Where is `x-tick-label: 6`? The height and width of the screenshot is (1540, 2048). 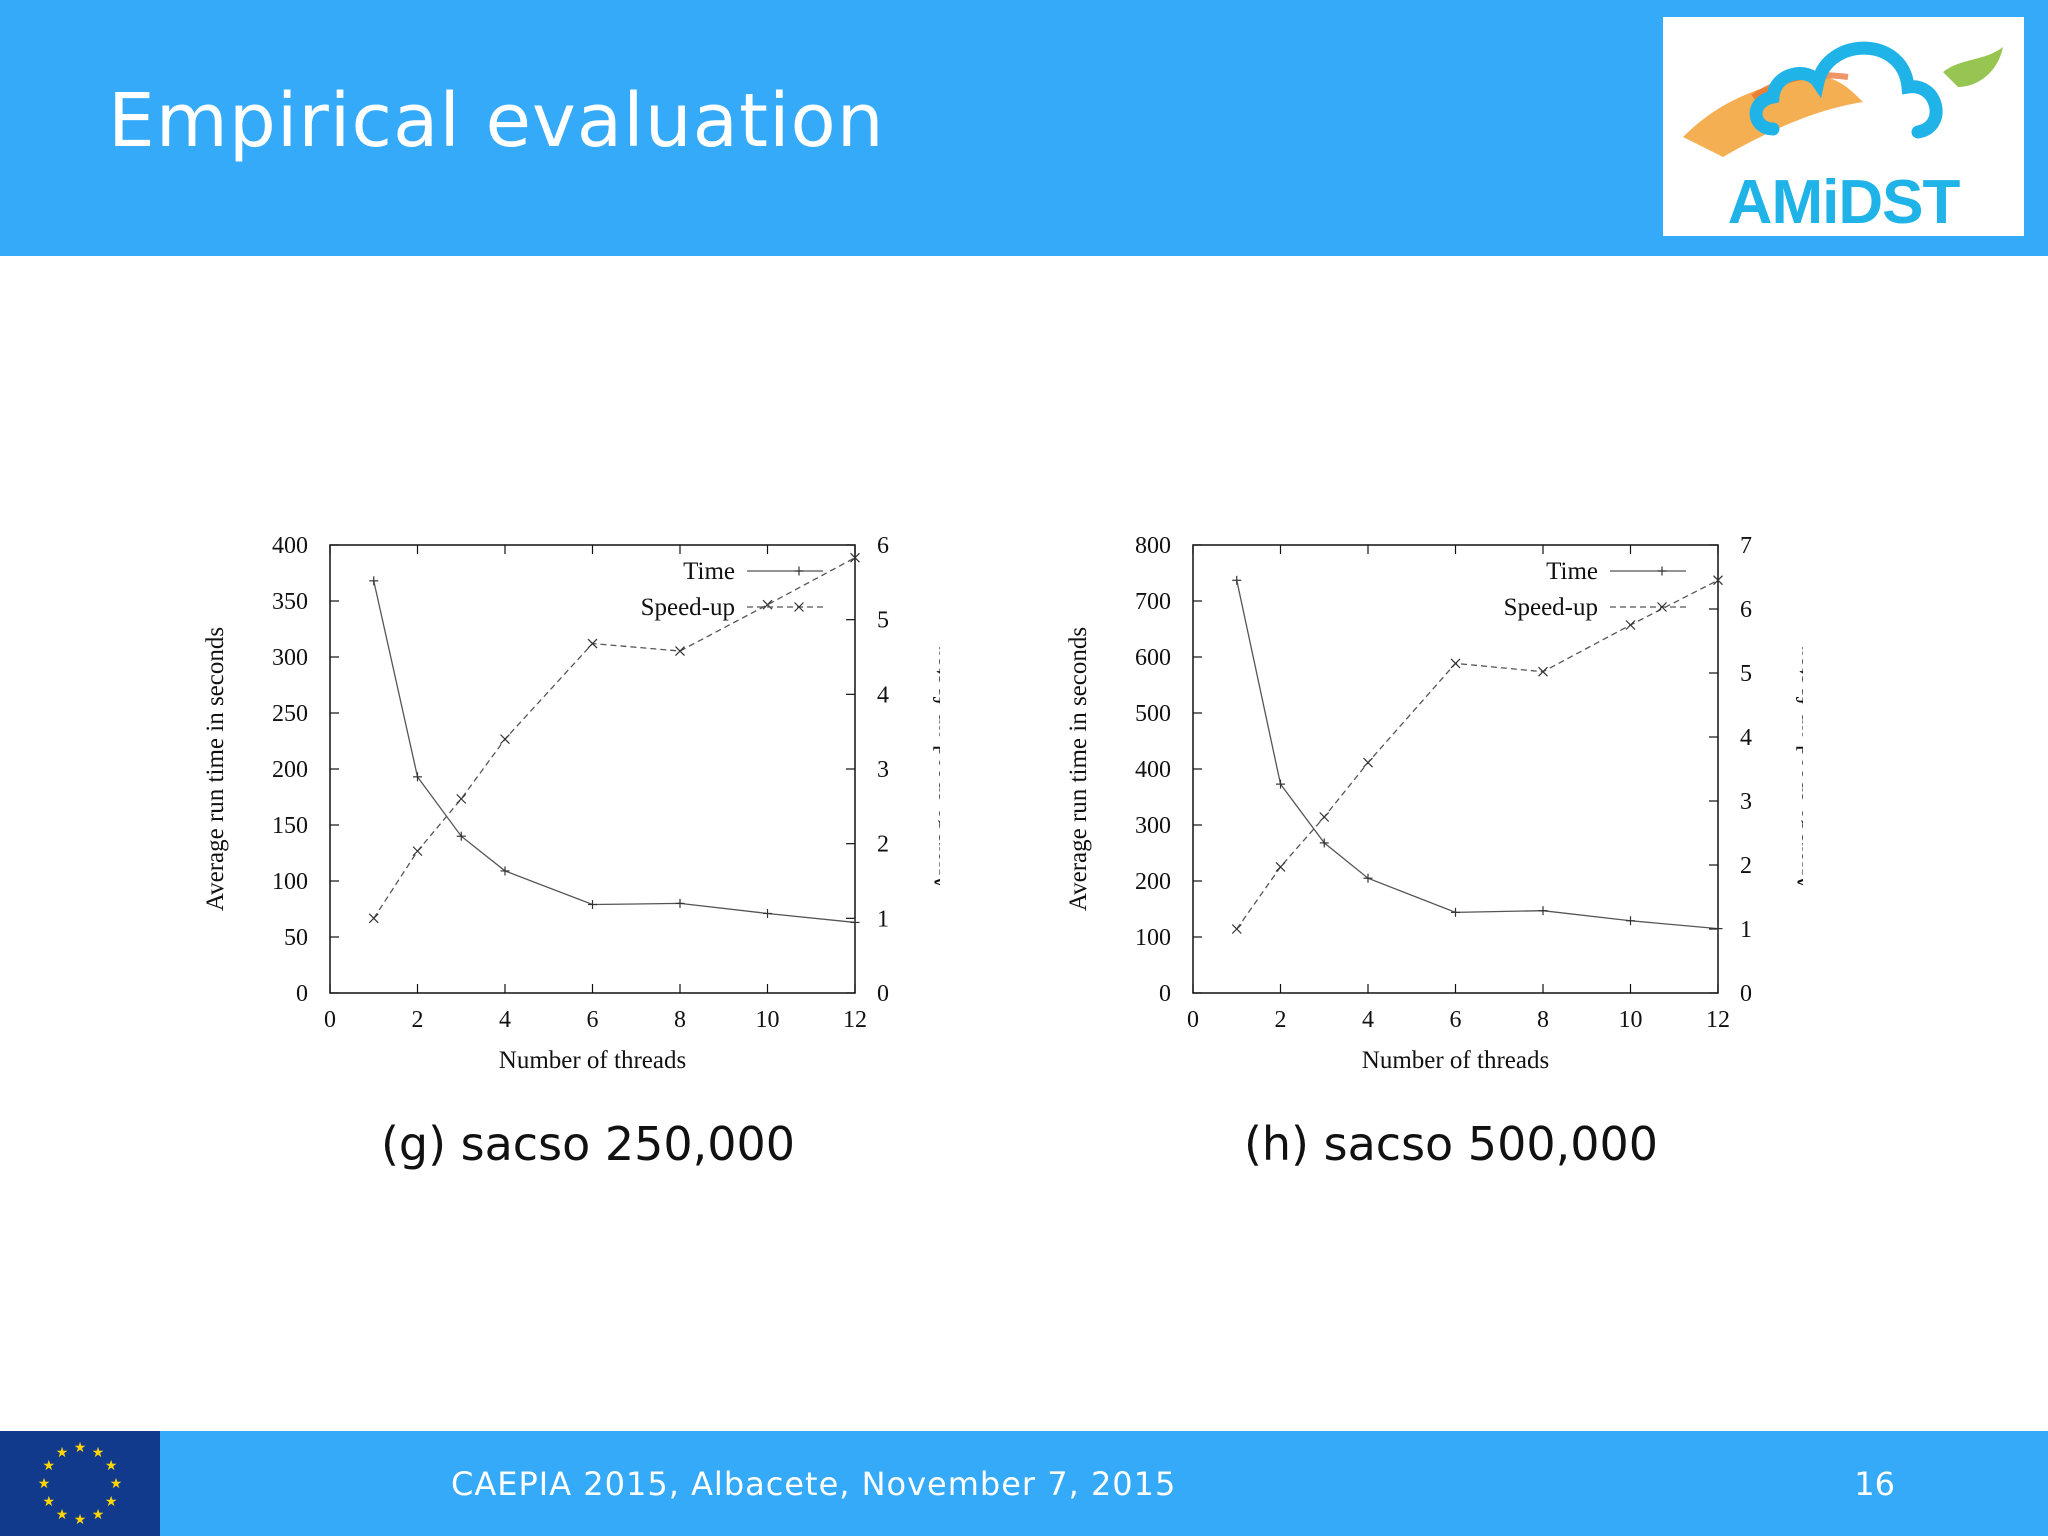 x-tick-label: 6 is located at coordinates (593, 1020).